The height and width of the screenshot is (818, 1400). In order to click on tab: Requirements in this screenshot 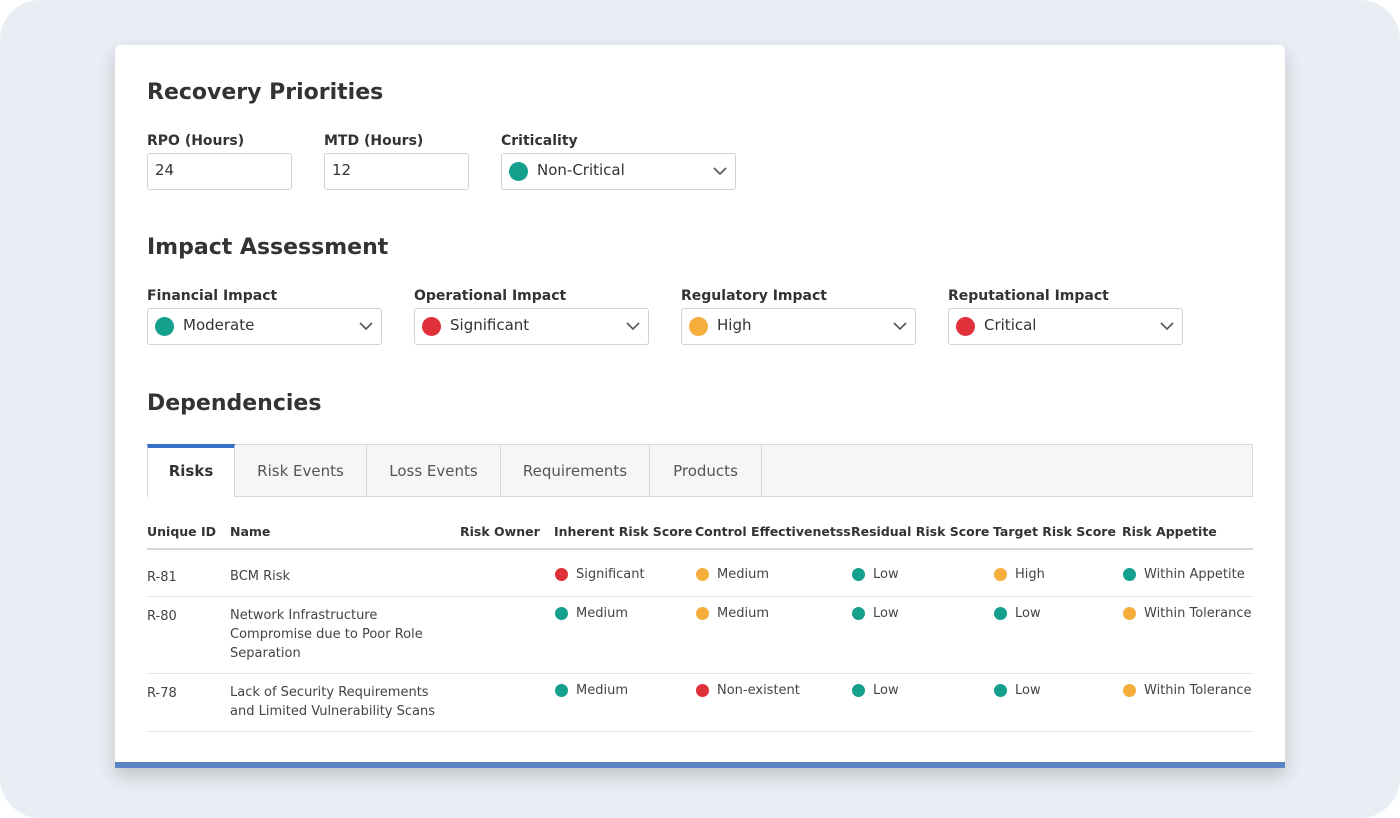, I will do `click(575, 470)`.